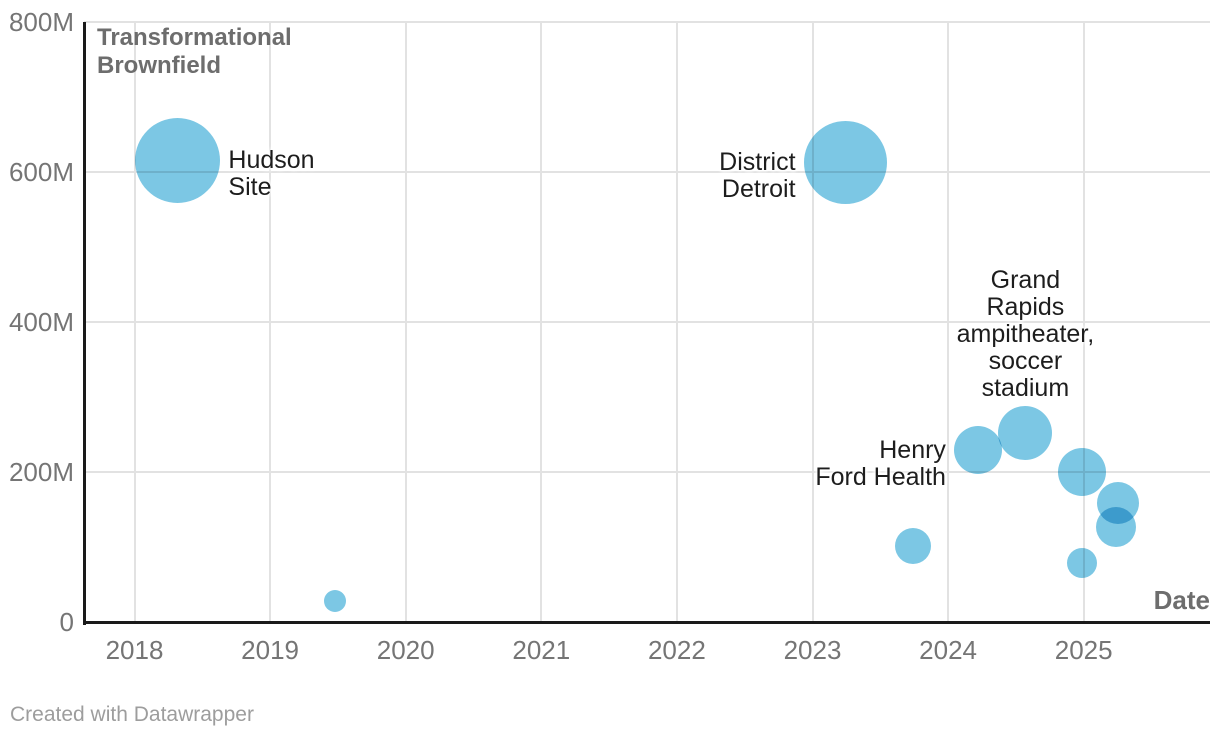 The height and width of the screenshot is (740, 1220). I want to click on point-label-district-detroit: District Detroit, so click(757, 175).